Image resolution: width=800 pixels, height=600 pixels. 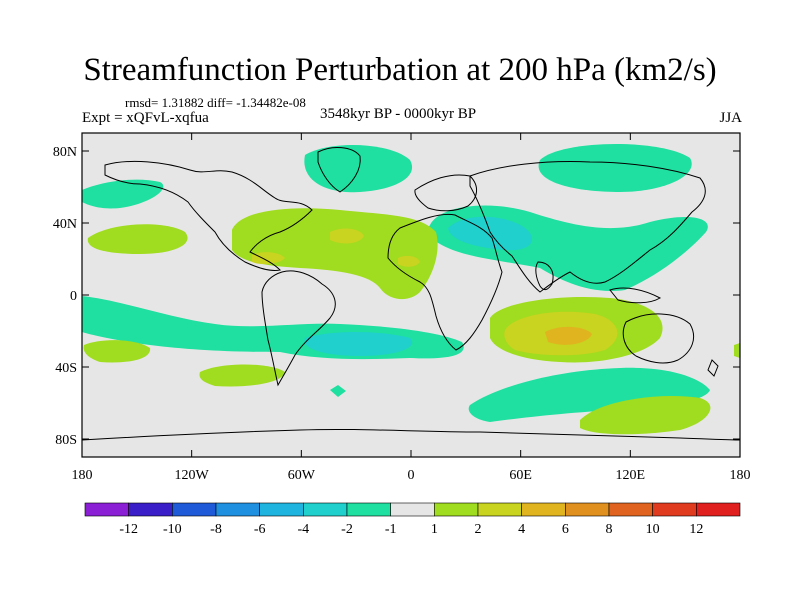 What do you see at coordinates (215, 102) in the screenshot?
I see `stats-text: rmsd= 1.31882 diff= -1.34482e-08` at bounding box center [215, 102].